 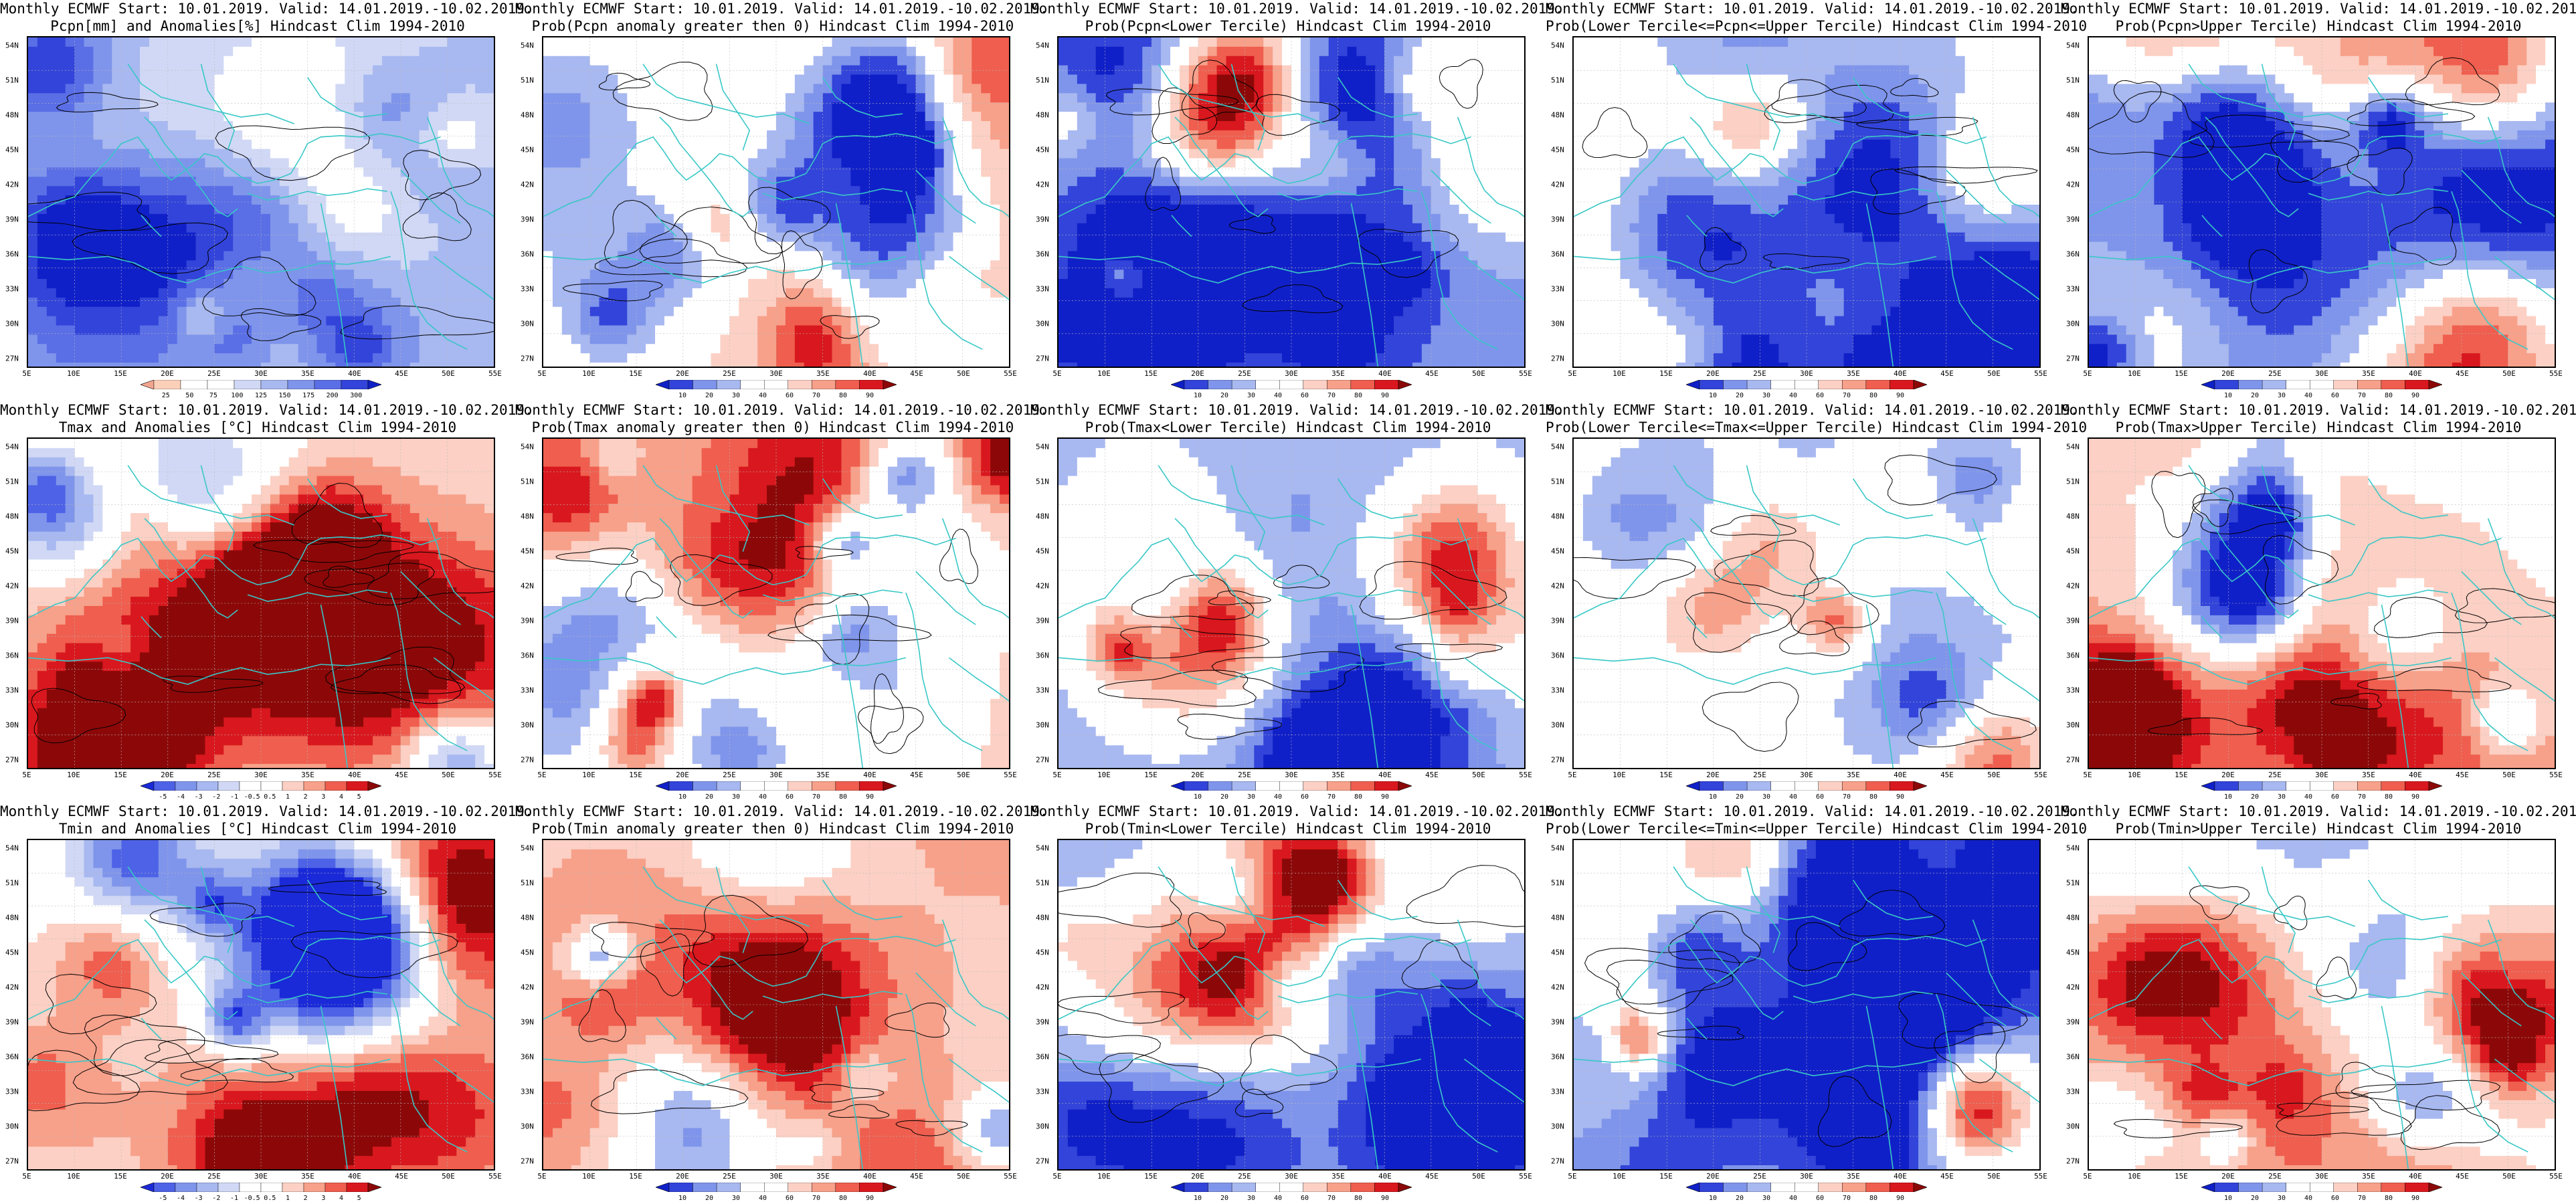 I want to click on color-bar-label: 100, so click(x=237, y=395).